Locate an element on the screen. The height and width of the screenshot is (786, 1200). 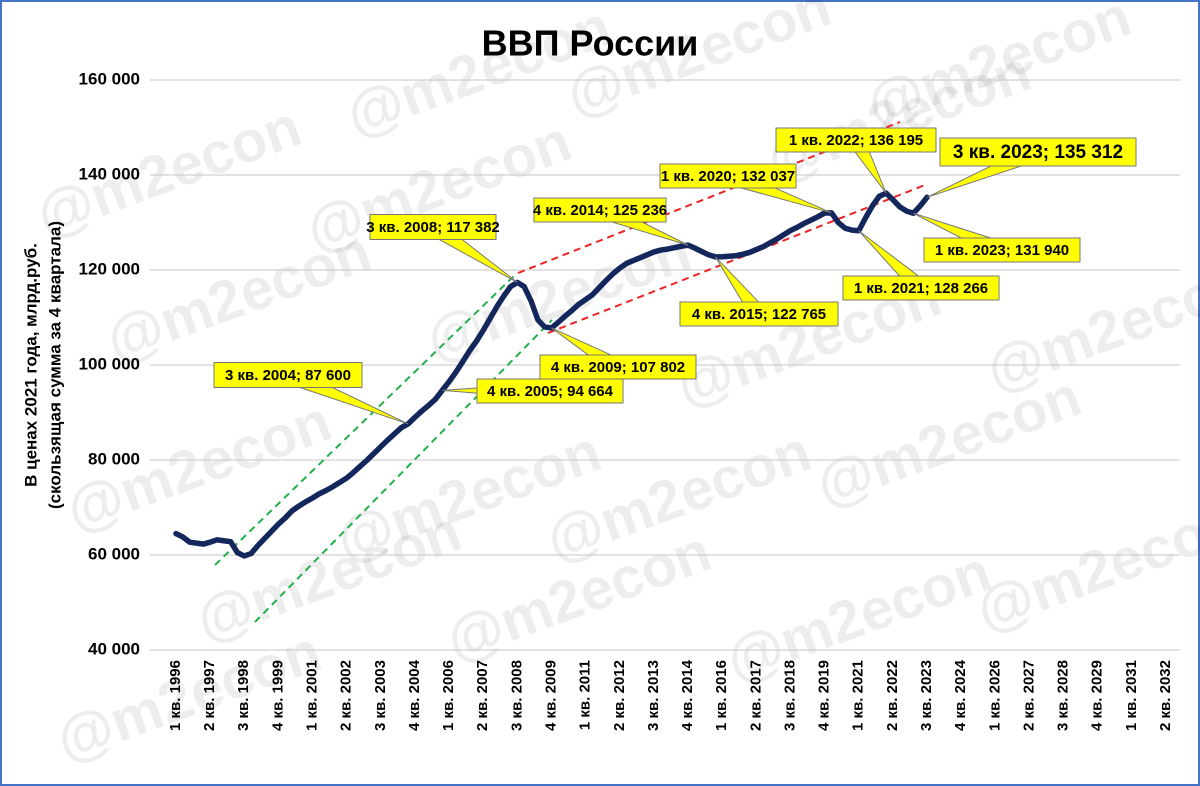
x-tick-label: 2 кв. 2017 is located at coordinates (755, 695).